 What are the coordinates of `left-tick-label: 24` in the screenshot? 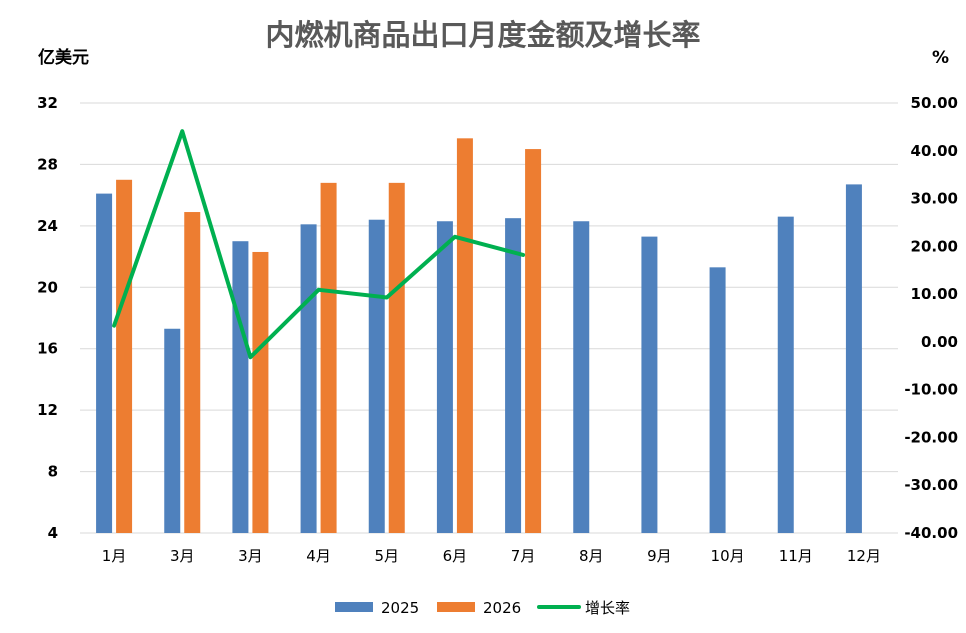 It's located at (47, 226).